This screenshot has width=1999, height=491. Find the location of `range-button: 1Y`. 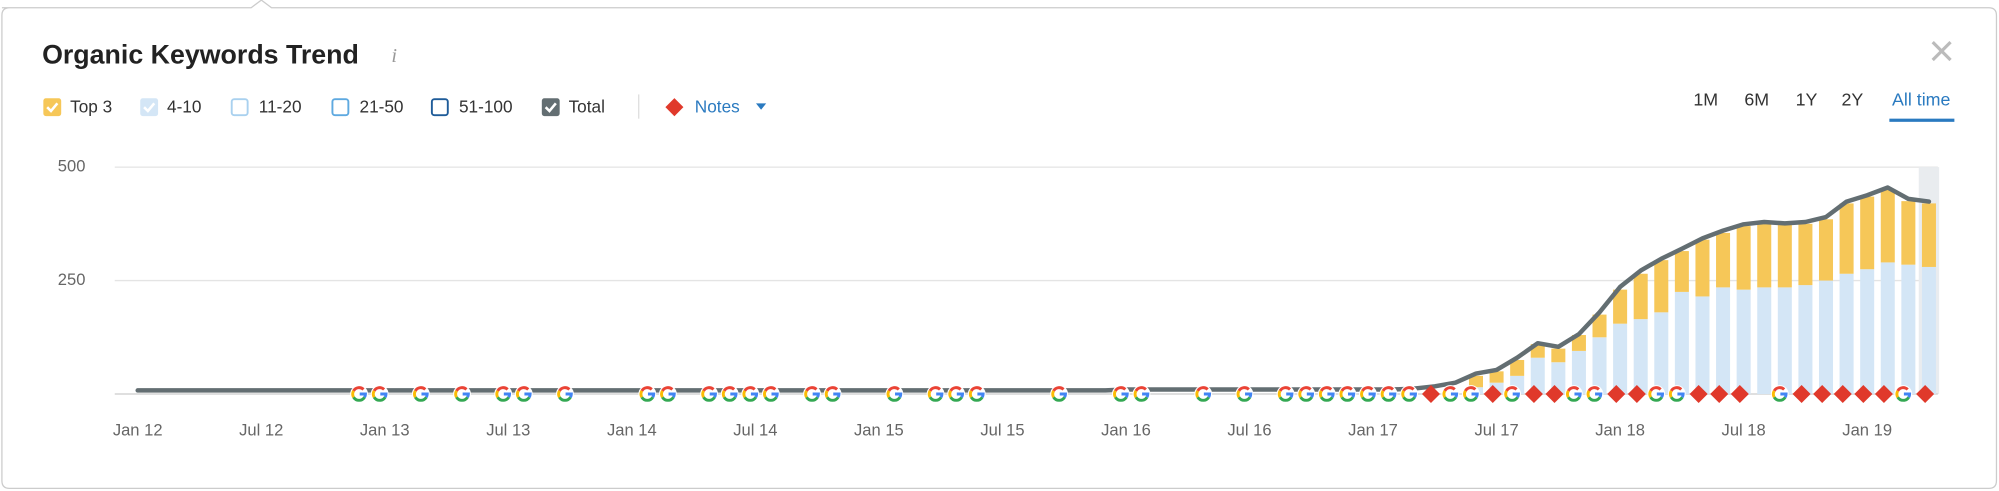

range-button: 1Y is located at coordinates (1807, 100).